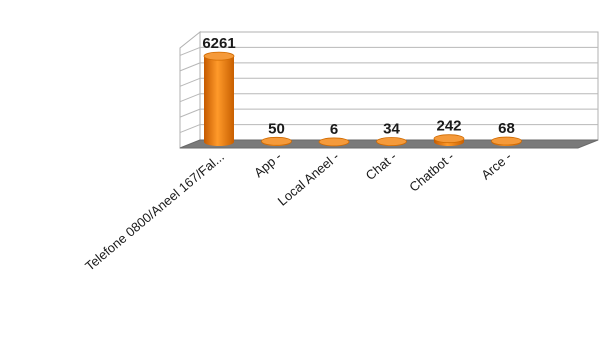  I want to click on left-wall, so click(190, 89).